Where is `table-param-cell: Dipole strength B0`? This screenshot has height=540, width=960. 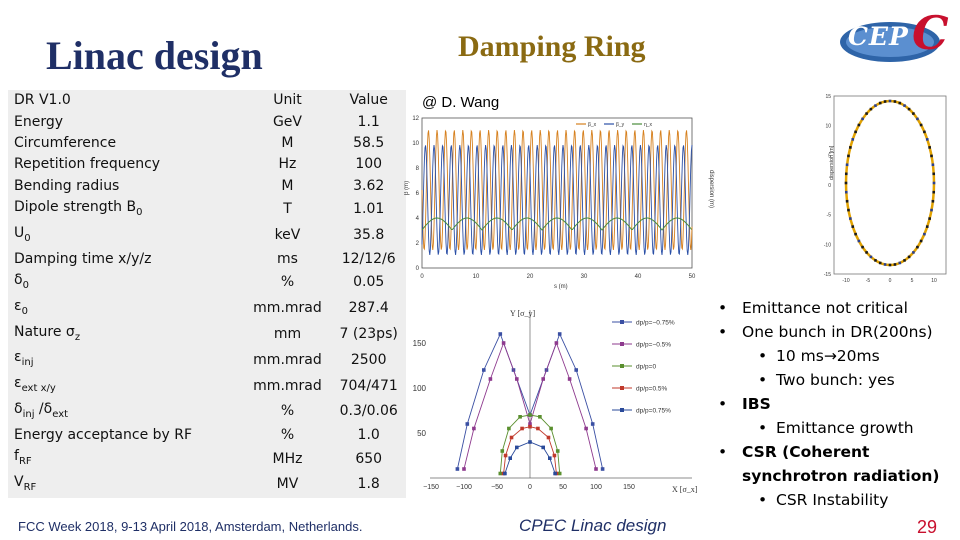 table-param-cell: Dipole strength B0 is located at coordinates (126, 210).